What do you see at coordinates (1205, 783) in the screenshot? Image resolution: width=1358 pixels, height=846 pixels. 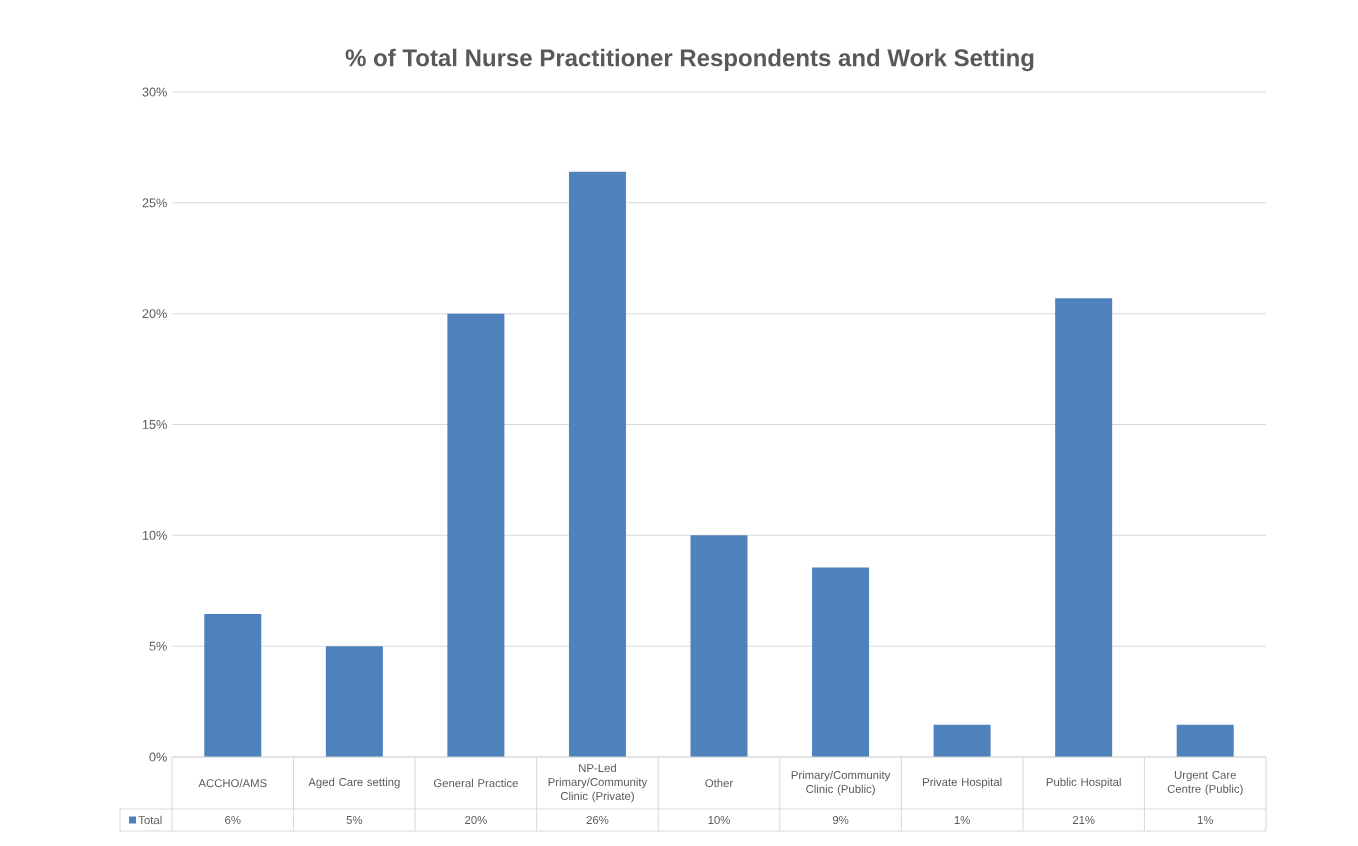 I see `x-tick-label: Urgent Care Centre (Public)` at bounding box center [1205, 783].